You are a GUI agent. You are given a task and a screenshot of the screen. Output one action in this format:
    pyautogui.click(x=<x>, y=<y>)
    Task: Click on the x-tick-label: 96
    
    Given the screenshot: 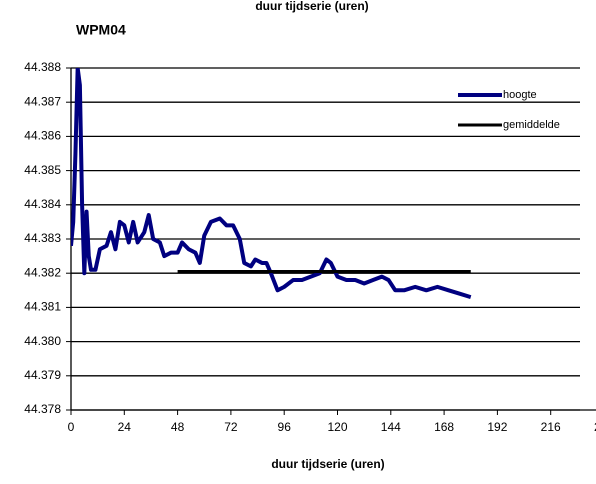 What is the action you would take?
    pyautogui.click(x=285, y=427)
    